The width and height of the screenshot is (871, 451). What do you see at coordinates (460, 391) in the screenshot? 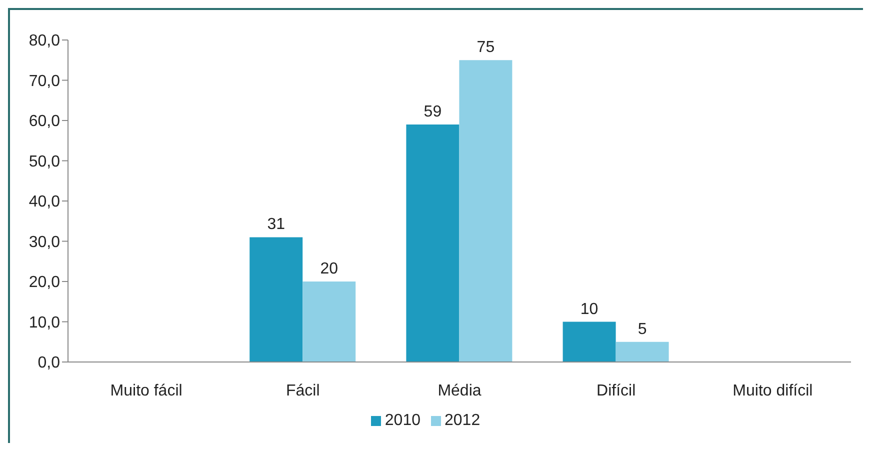
I see `x-tick-label: Média` at bounding box center [460, 391].